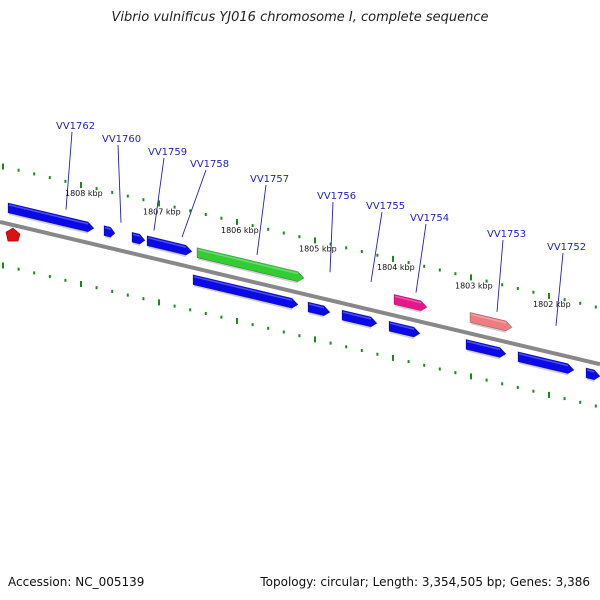 This screenshot has width=600, height=600. What do you see at coordinates (209, 164) in the screenshot?
I see `gene-label-vv1758: VV1758` at bounding box center [209, 164].